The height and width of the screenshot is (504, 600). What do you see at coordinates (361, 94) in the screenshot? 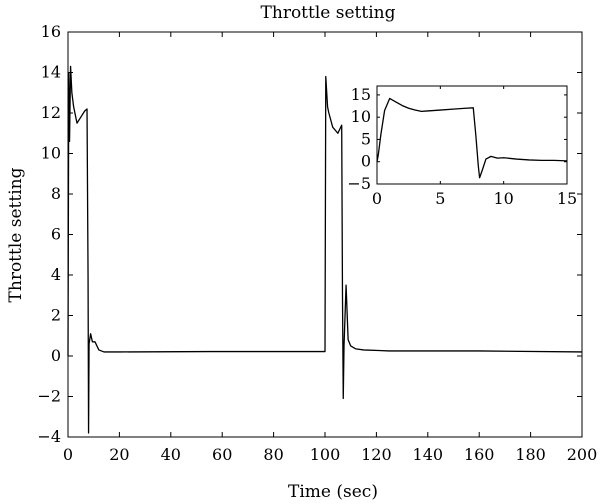
I see `inset-y-tick-label: 15` at bounding box center [361, 94].